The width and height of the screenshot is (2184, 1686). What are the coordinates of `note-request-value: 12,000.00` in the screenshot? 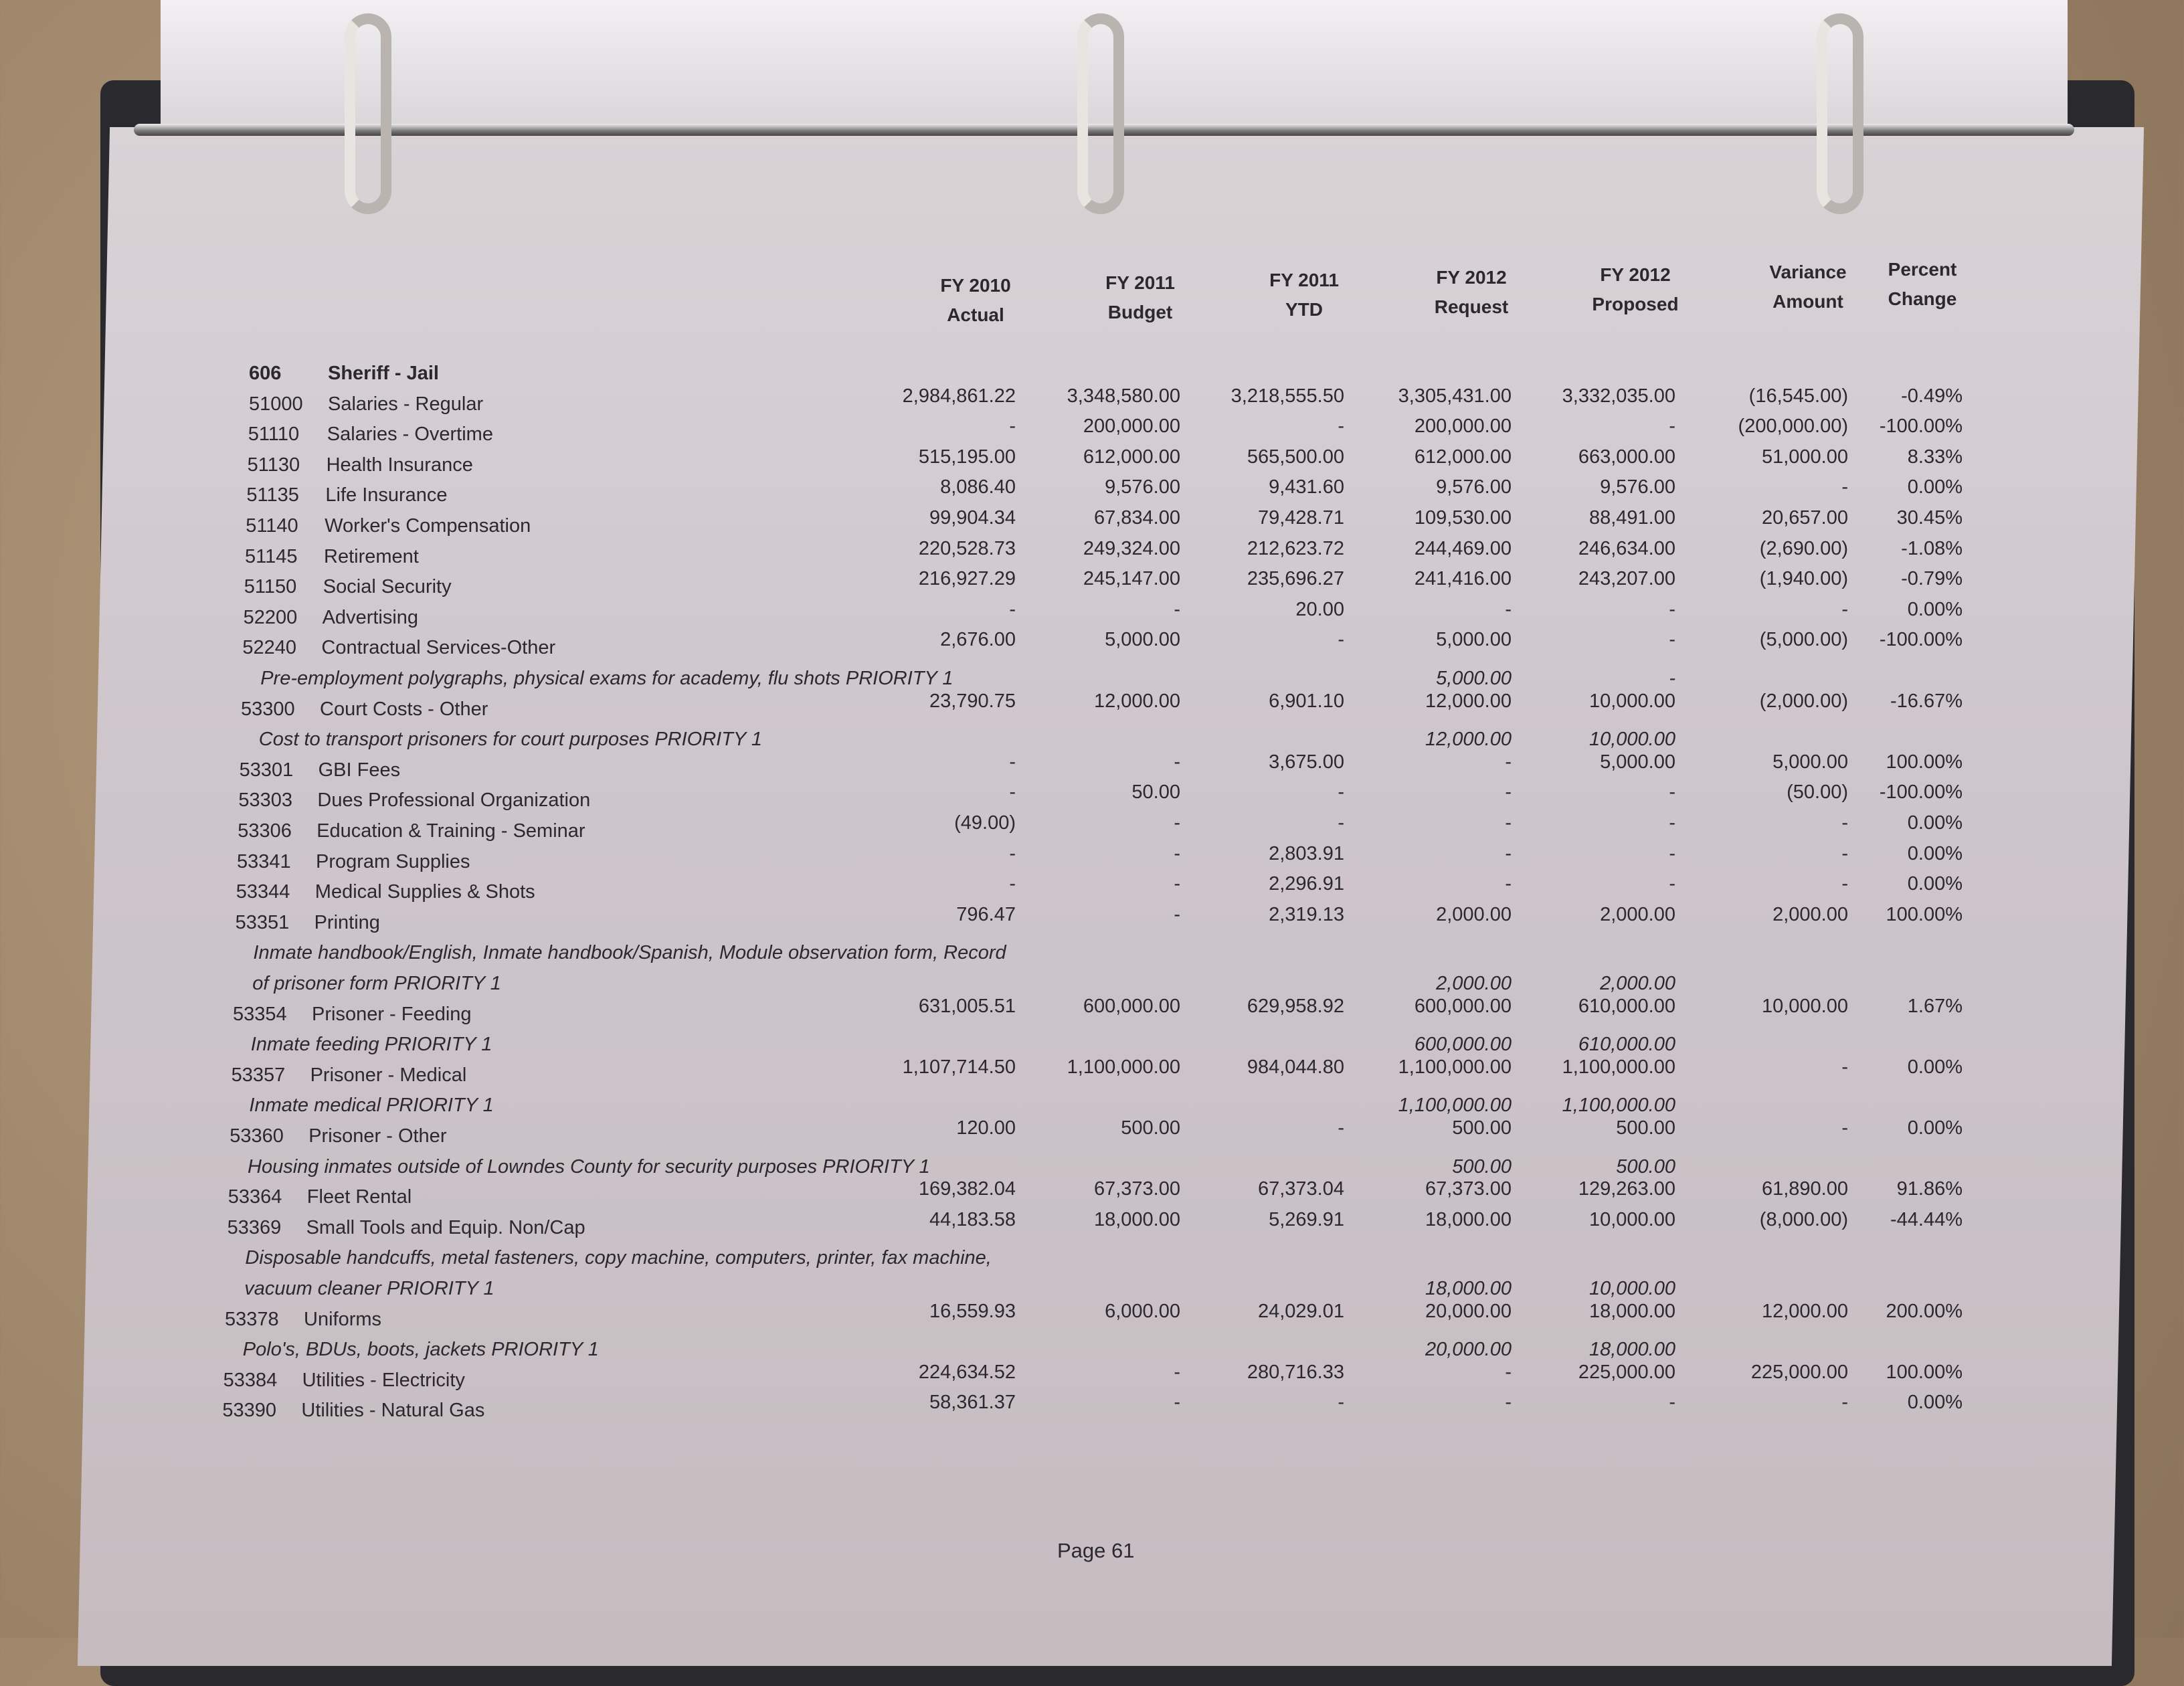 It's located at (1468, 740).